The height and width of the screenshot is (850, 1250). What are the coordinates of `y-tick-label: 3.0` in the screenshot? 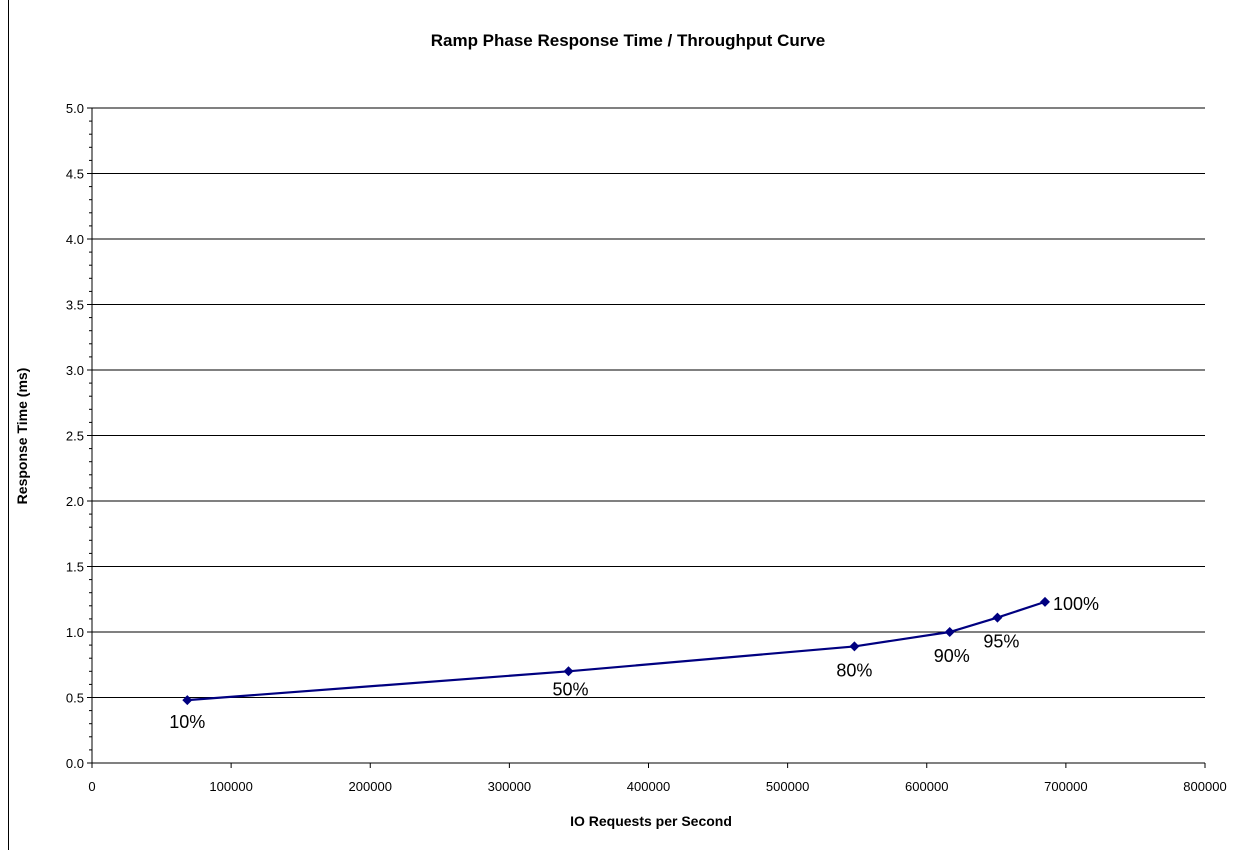 It's located at (75, 370).